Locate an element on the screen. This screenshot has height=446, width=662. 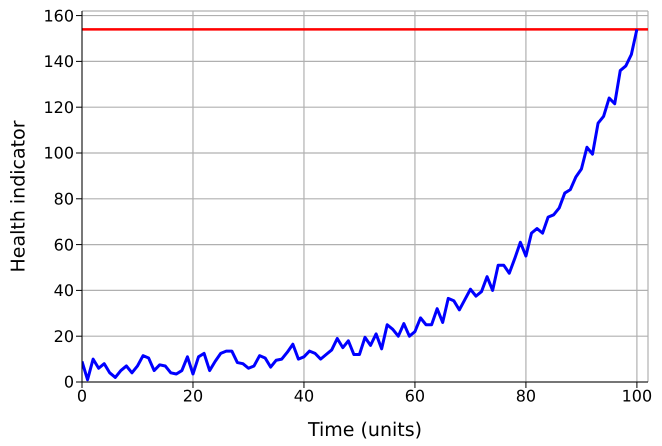
x-tick-label: 100 is located at coordinates (637, 396).